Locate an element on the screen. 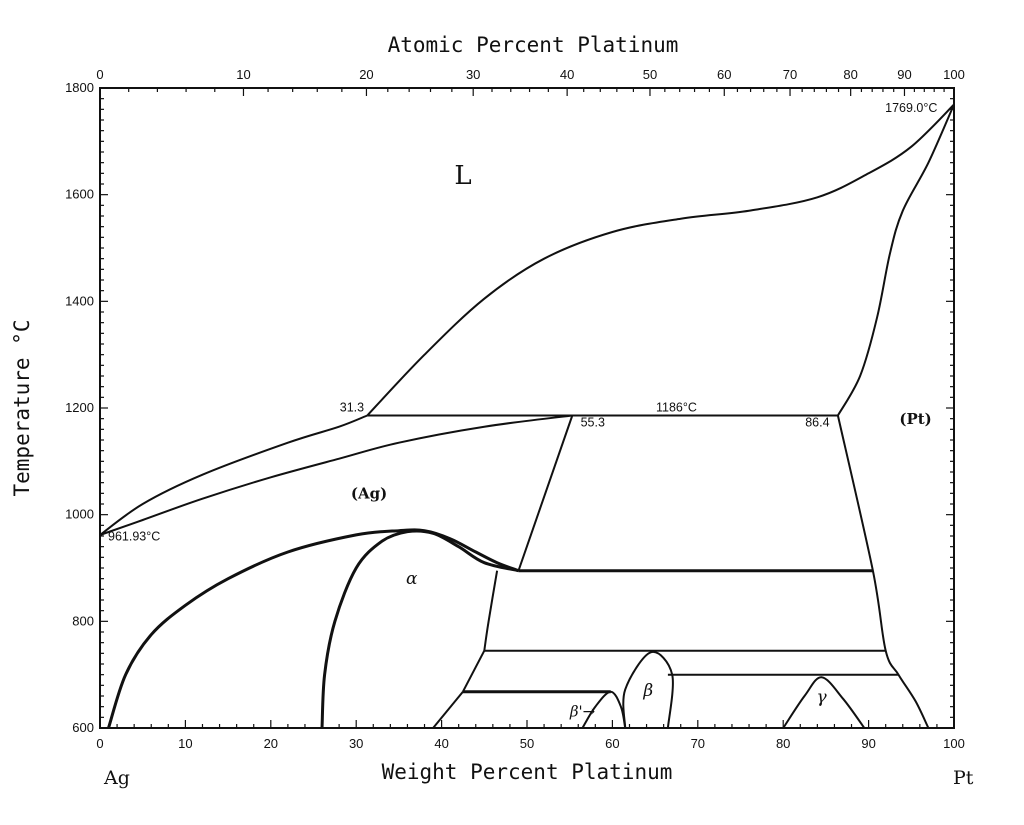 This screenshot has width=1024, height=825. y-tick-label: 1400 is located at coordinates (79, 300).